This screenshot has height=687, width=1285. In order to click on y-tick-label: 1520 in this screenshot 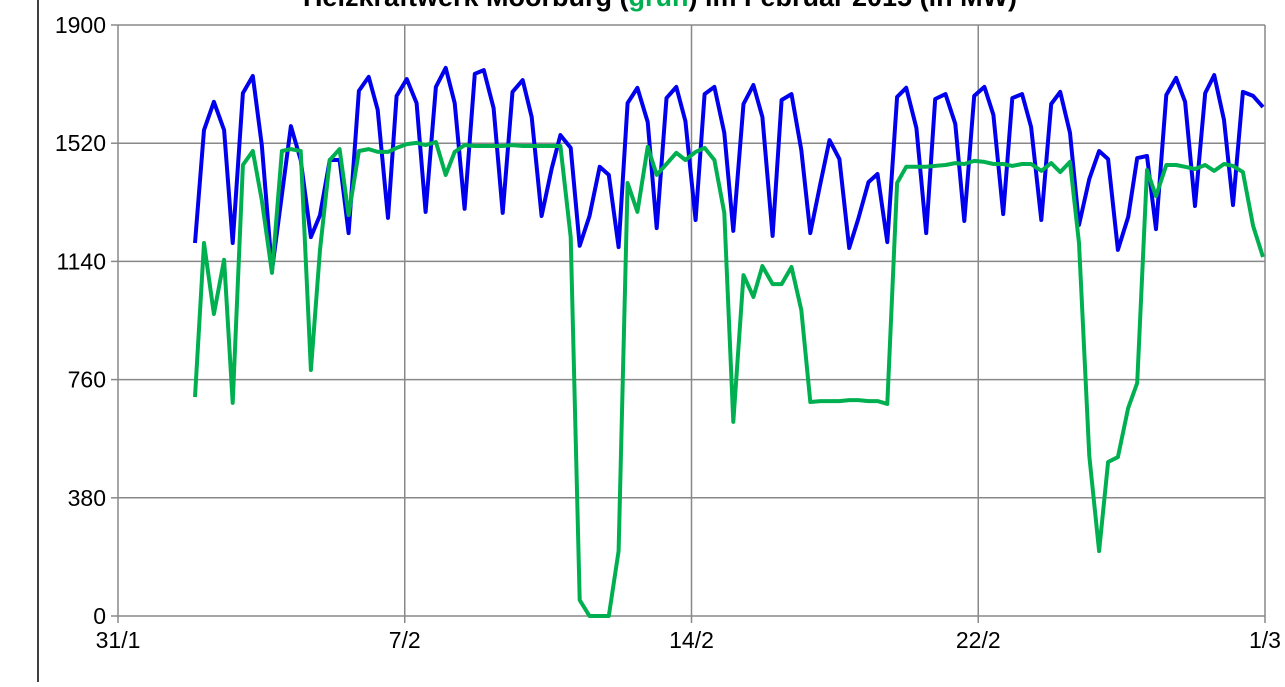, I will do `click(80, 143)`.